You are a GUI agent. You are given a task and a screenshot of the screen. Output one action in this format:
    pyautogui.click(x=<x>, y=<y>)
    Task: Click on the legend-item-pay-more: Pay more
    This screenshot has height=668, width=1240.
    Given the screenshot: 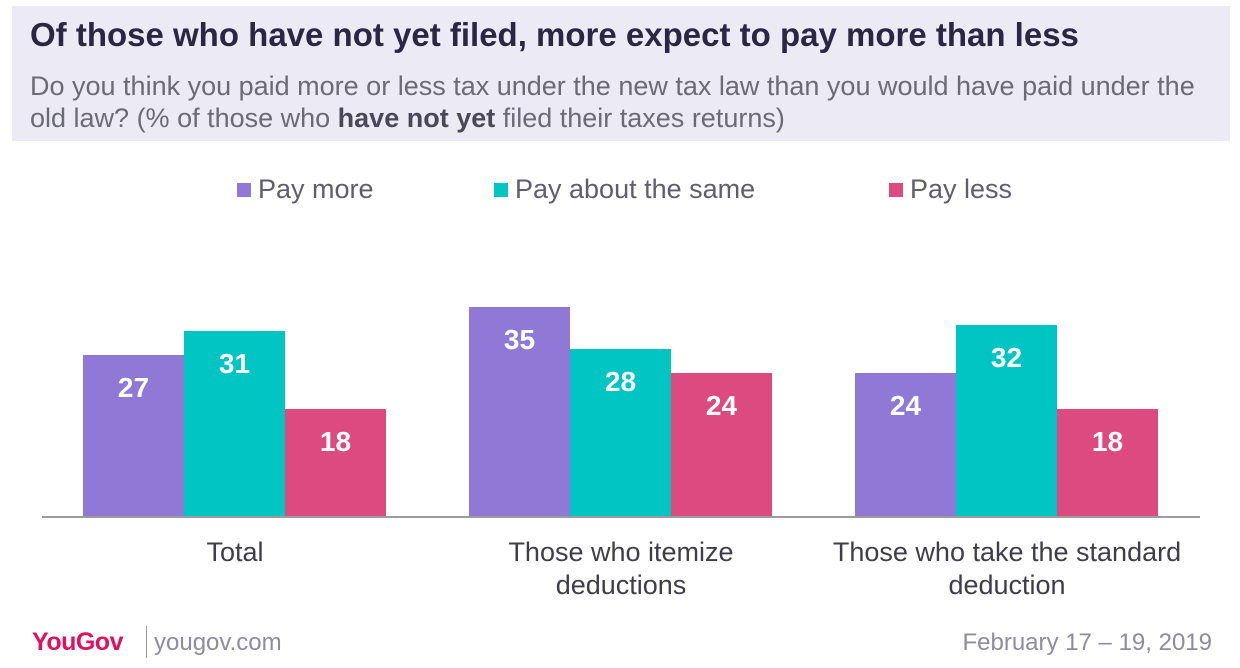 What is the action you would take?
    pyautogui.click(x=305, y=189)
    